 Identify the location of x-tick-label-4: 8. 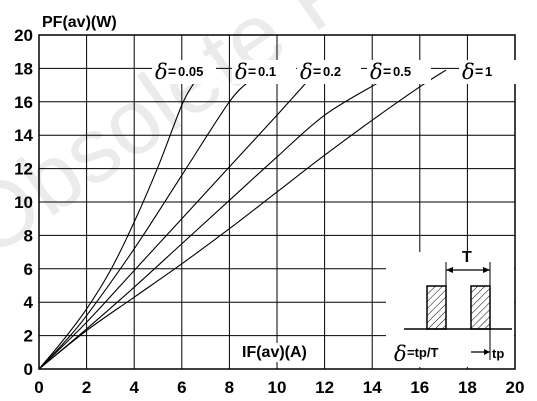
(229, 387).